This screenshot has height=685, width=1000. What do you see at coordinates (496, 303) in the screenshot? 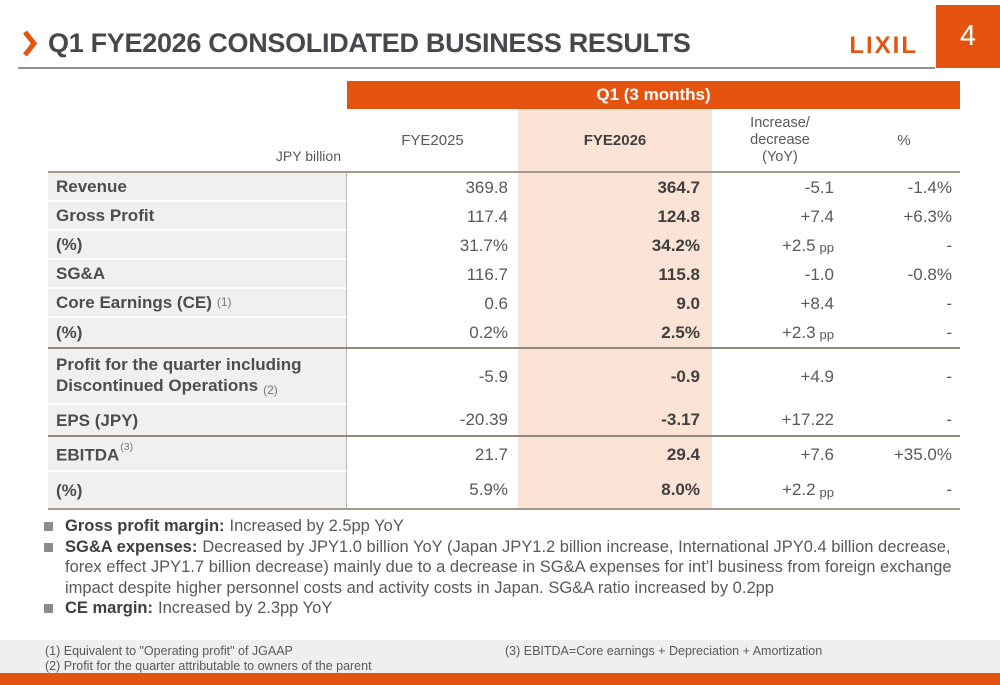
I see `cell-fy2025: 0.6` at bounding box center [496, 303].